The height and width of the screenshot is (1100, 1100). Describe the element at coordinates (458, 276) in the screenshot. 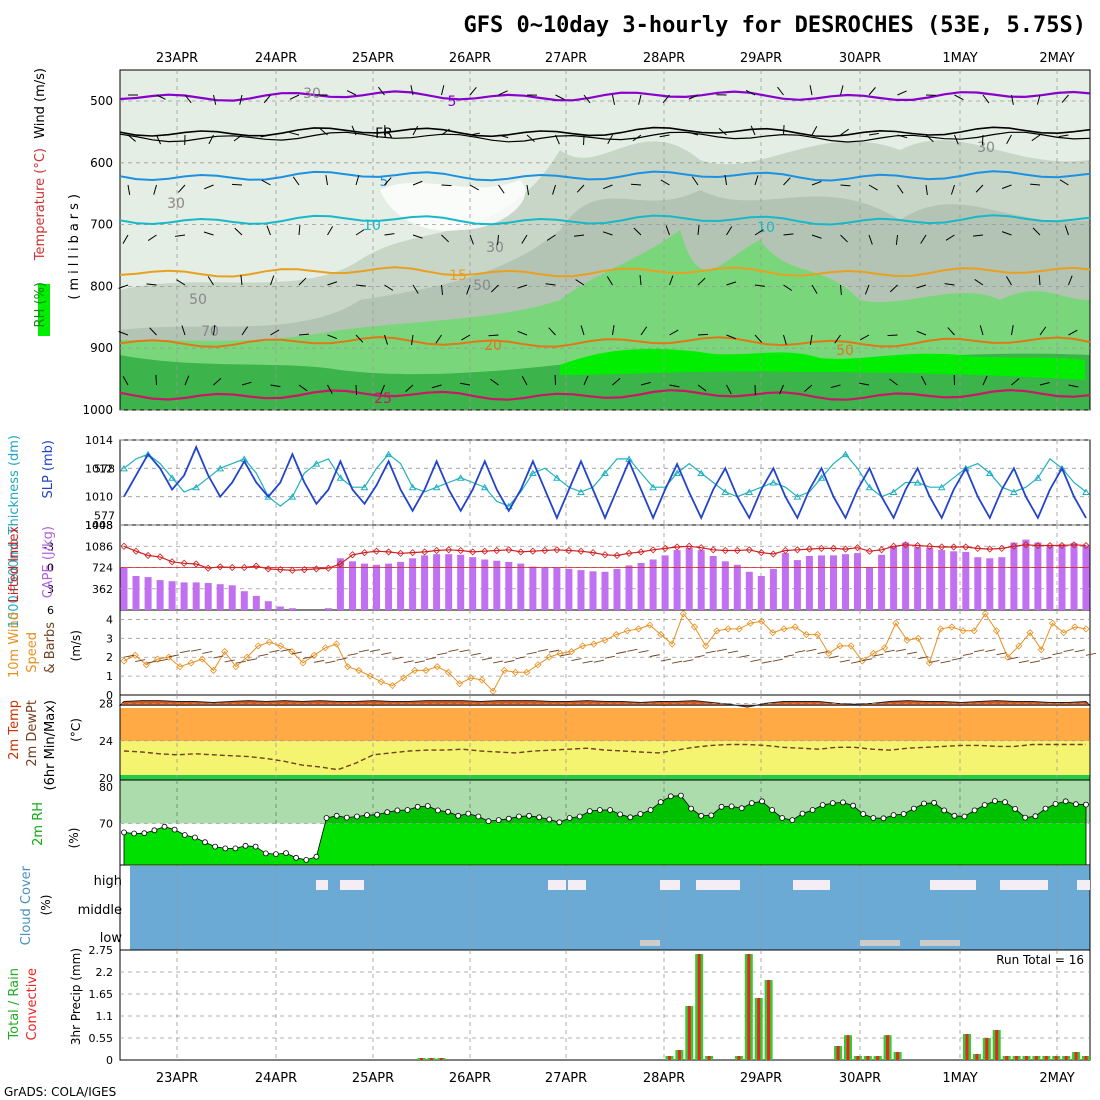

I see `contour-label: 15` at that location.